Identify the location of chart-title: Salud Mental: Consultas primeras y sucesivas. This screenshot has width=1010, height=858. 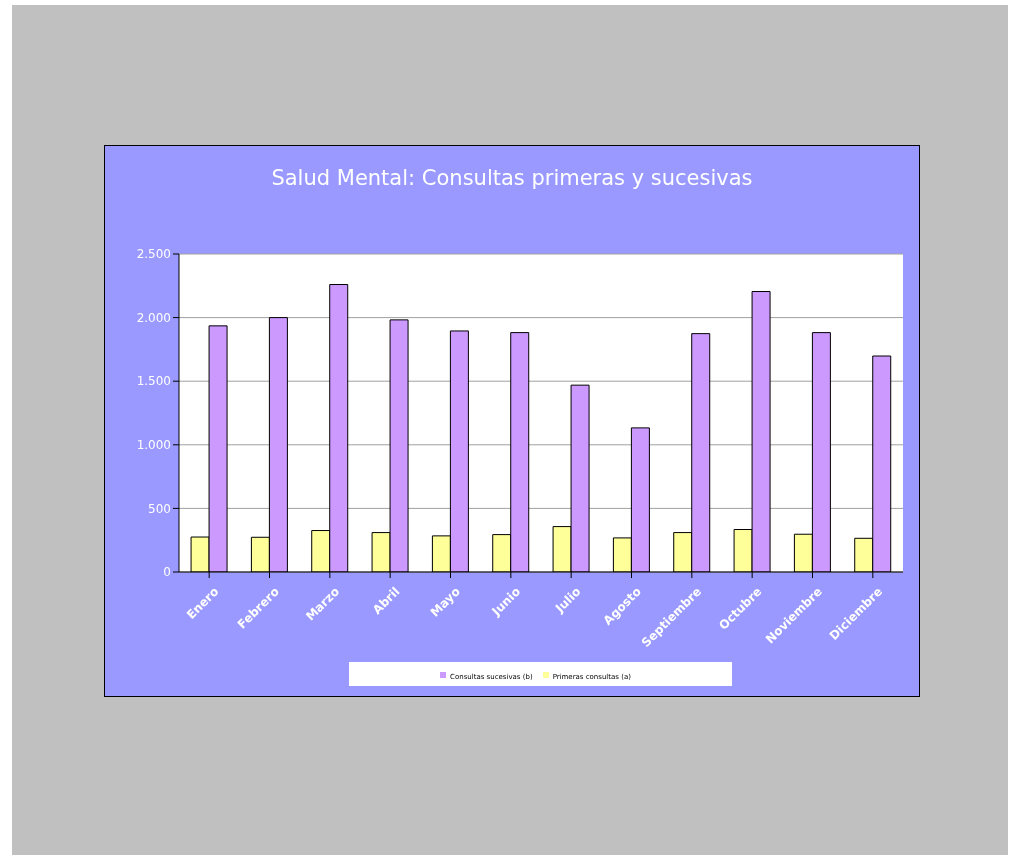
(512, 178).